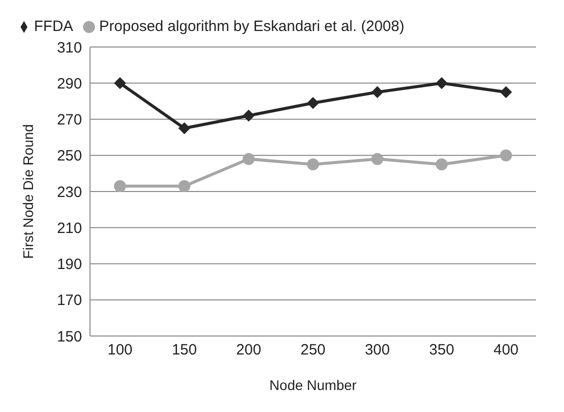  I want to click on y-tick-label: 150, so click(69, 337).